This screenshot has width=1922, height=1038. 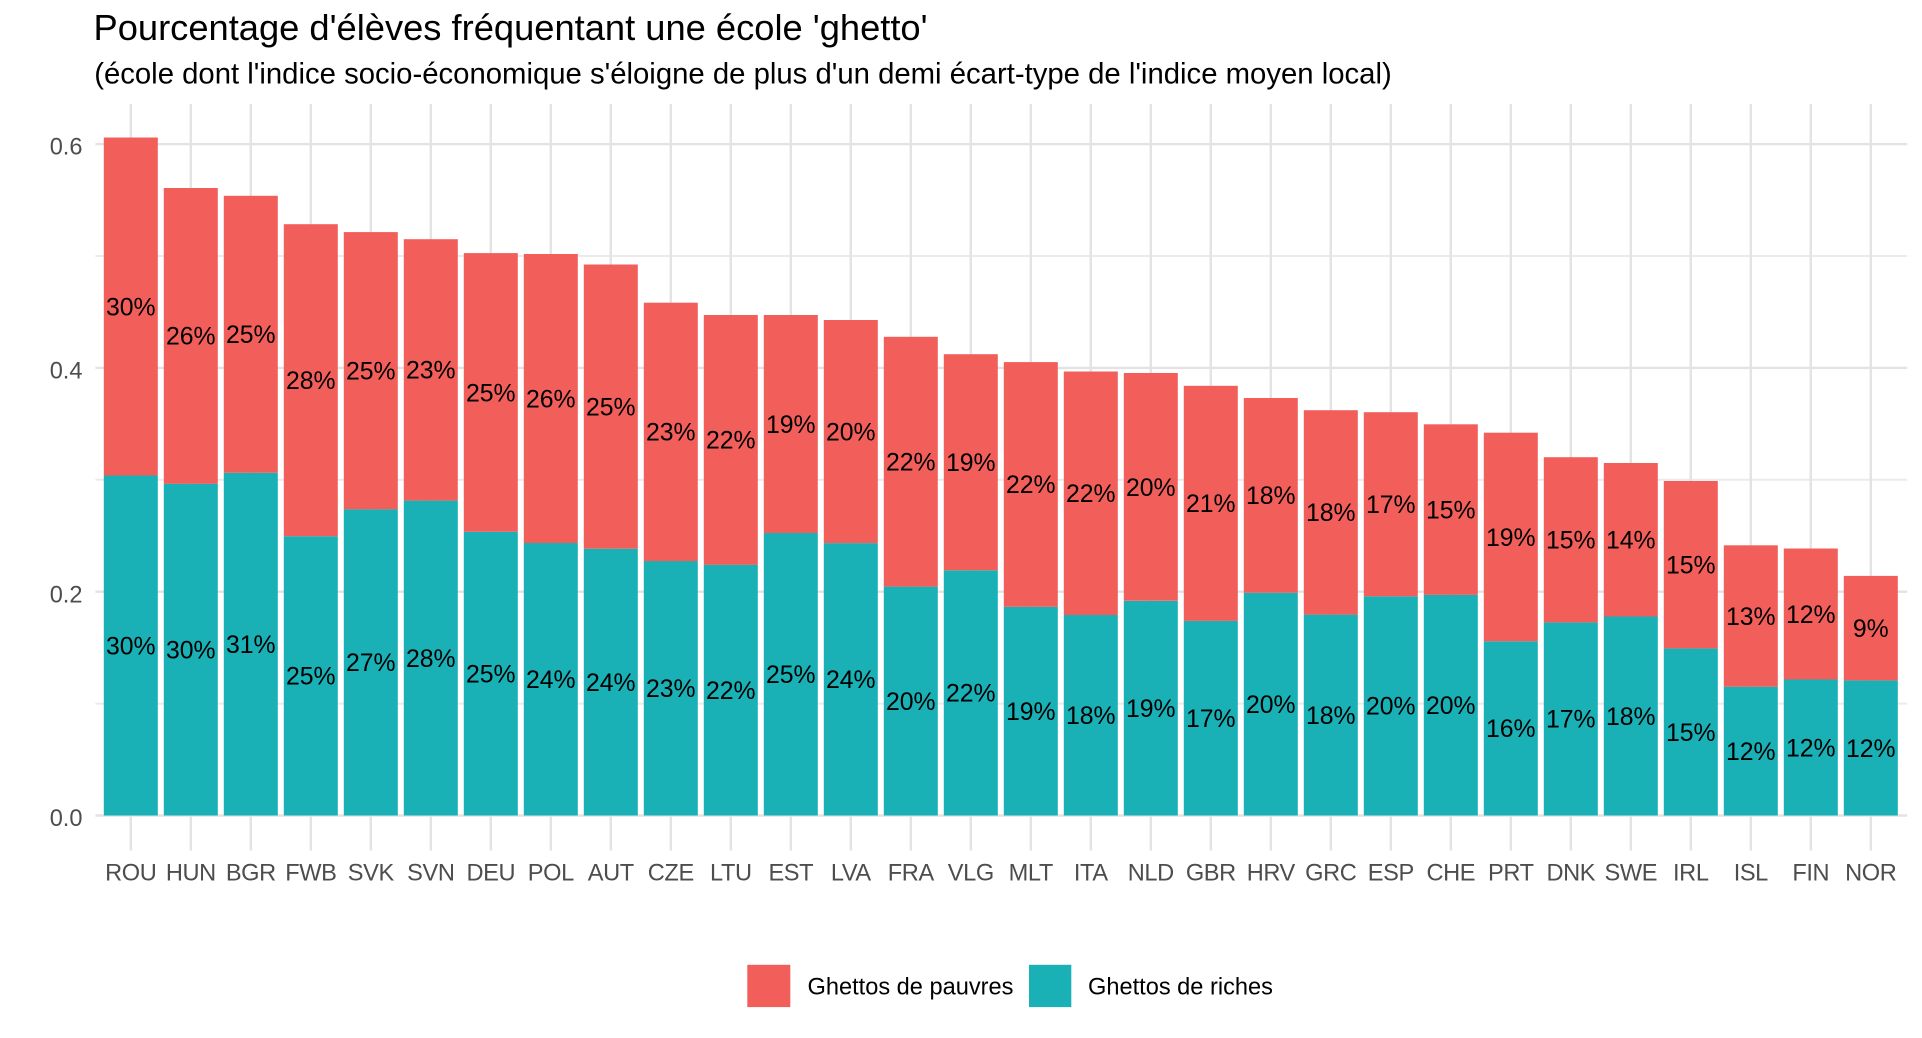 What do you see at coordinates (430, 874) in the screenshot?
I see `svg-text: SVN` at bounding box center [430, 874].